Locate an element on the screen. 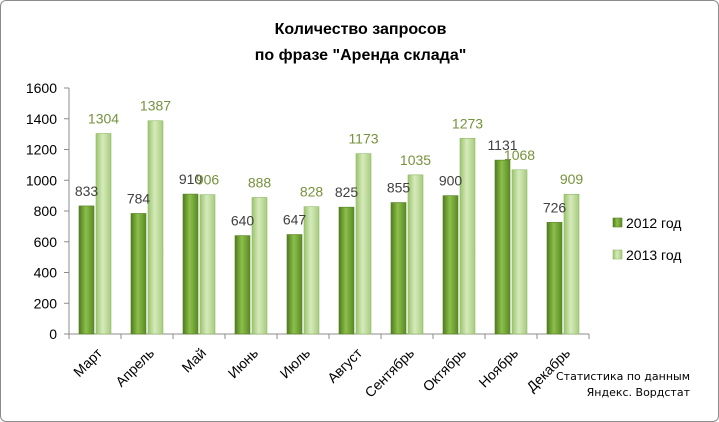 Image resolution: width=719 pixels, height=422 pixels. data-label: 1131 is located at coordinates (502, 145).